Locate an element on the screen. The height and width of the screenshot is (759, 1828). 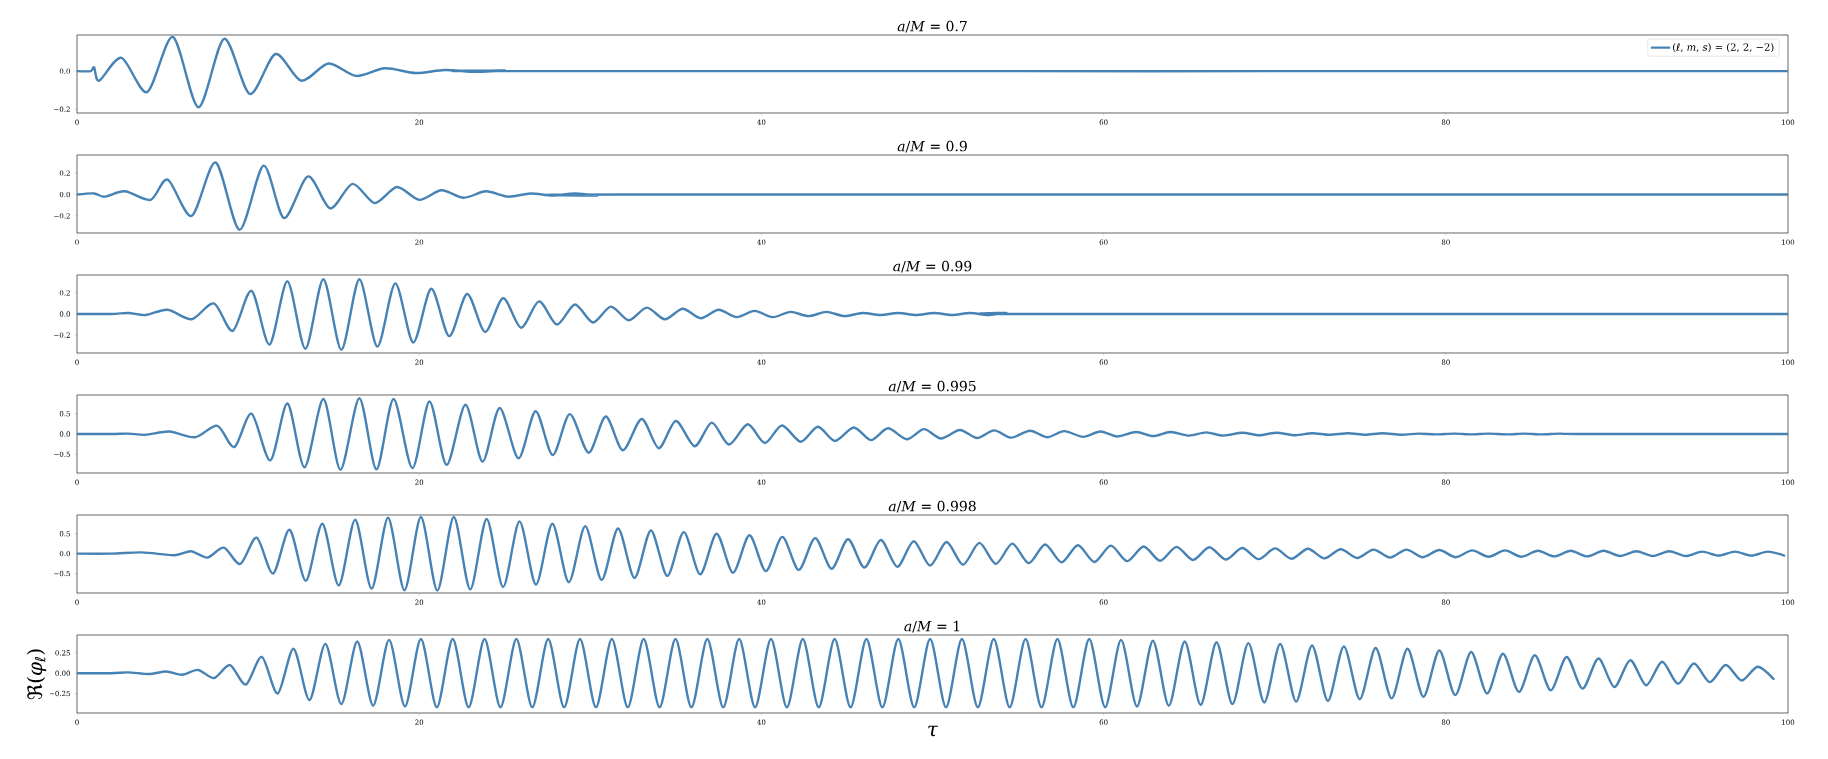
x-axis-title: τ is located at coordinates (933, 731).